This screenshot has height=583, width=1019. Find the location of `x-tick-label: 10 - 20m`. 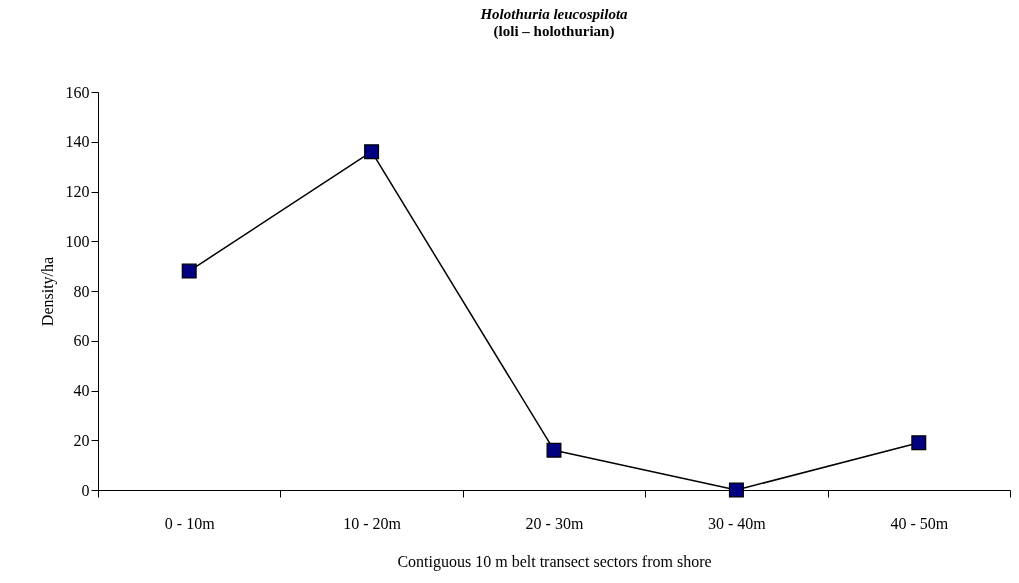

x-tick-label: 10 - 20m is located at coordinates (372, 523).